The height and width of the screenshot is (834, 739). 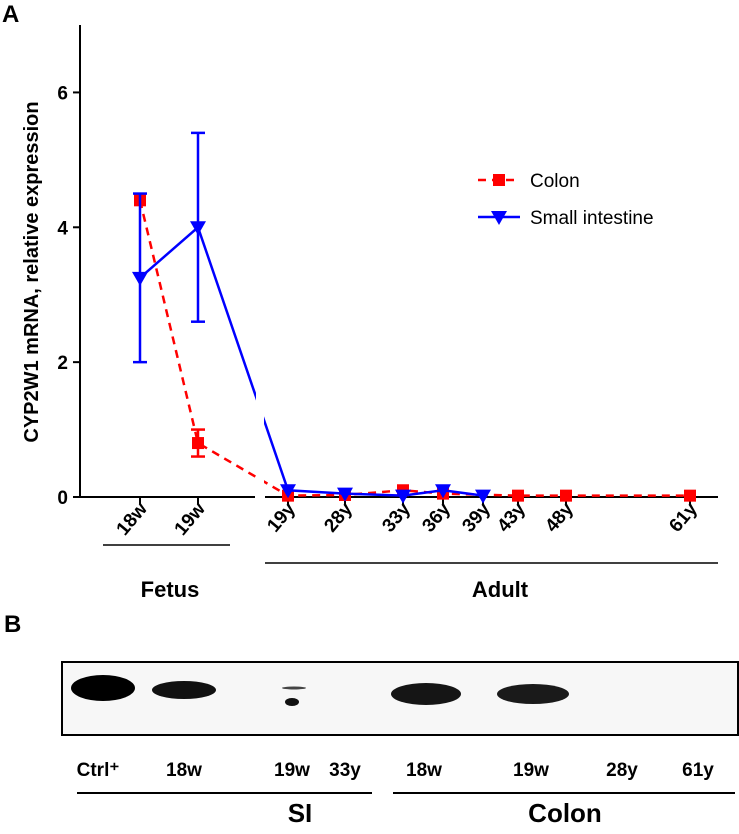 I want to click on x-tick-label: 18w, so click(x=132, y=519).